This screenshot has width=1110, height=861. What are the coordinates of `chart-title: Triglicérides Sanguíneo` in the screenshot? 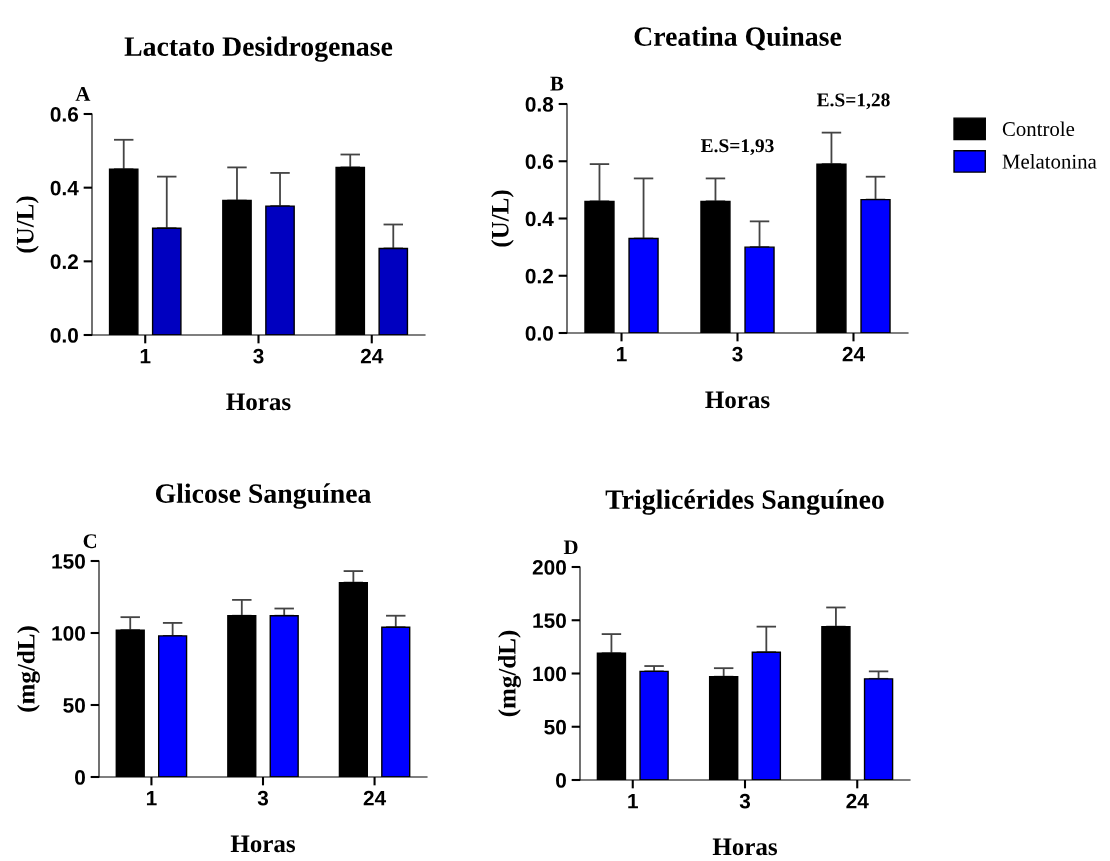 It's located at (744, 502).